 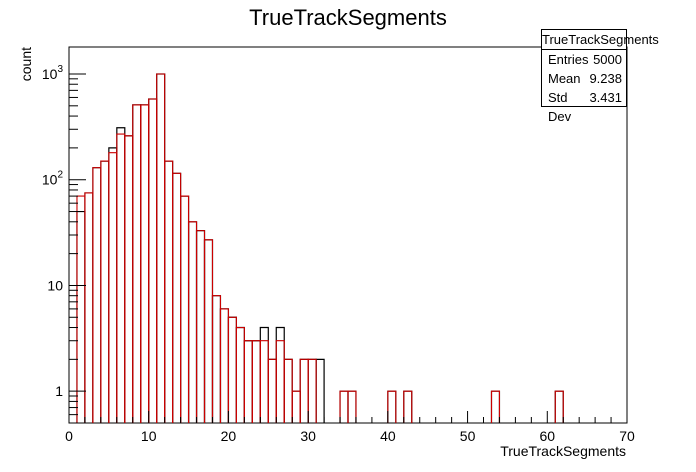 I want to click on x-tick-label: 60, so click(x=547, y=436).